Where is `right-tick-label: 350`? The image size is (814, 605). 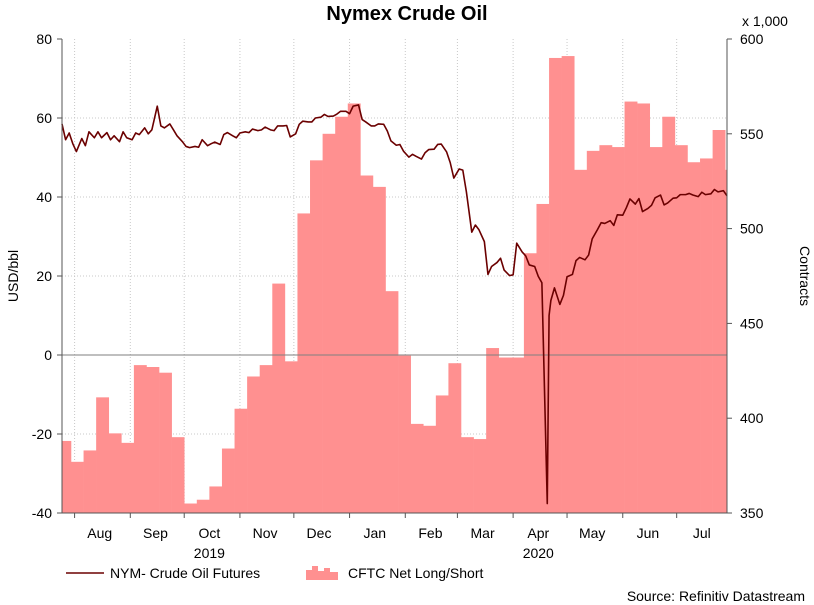 right-tick-label: 350 is located at coordinates (752, 513).